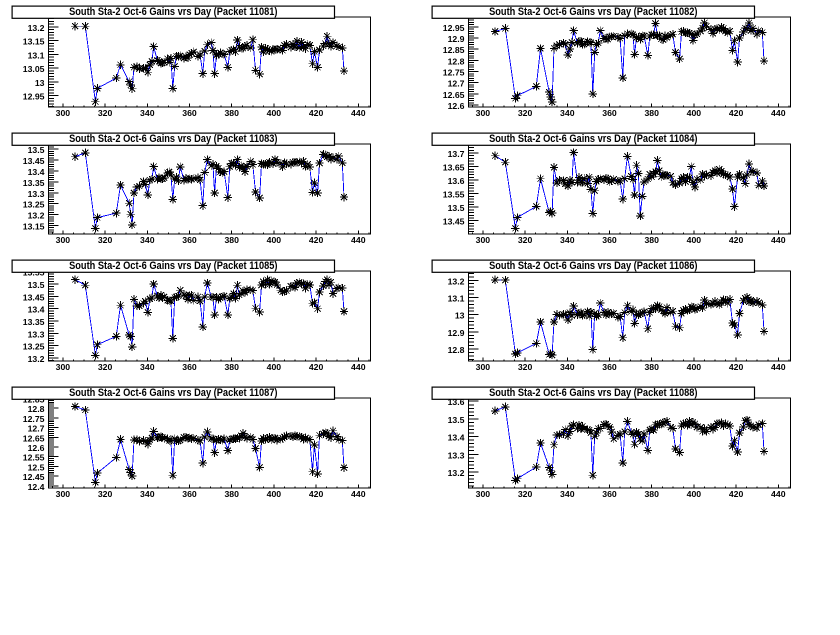 Image resolution: width=840 pixels, height=635 pixels. What do you see at coordinates (454, 168) in the screenshot?
I see `svg-text: 13.65` at bounding box center [454, 168].